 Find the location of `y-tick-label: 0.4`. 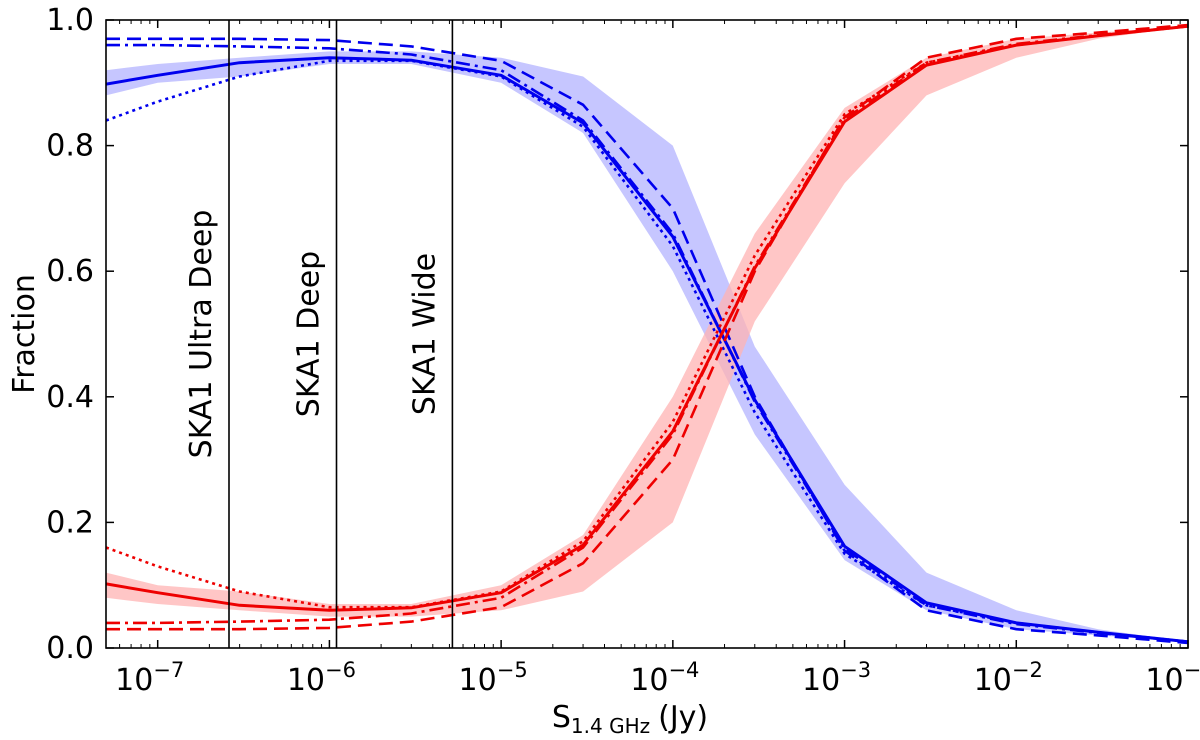

y-tick-label: 0.4 is located at coordinates (70, 397).